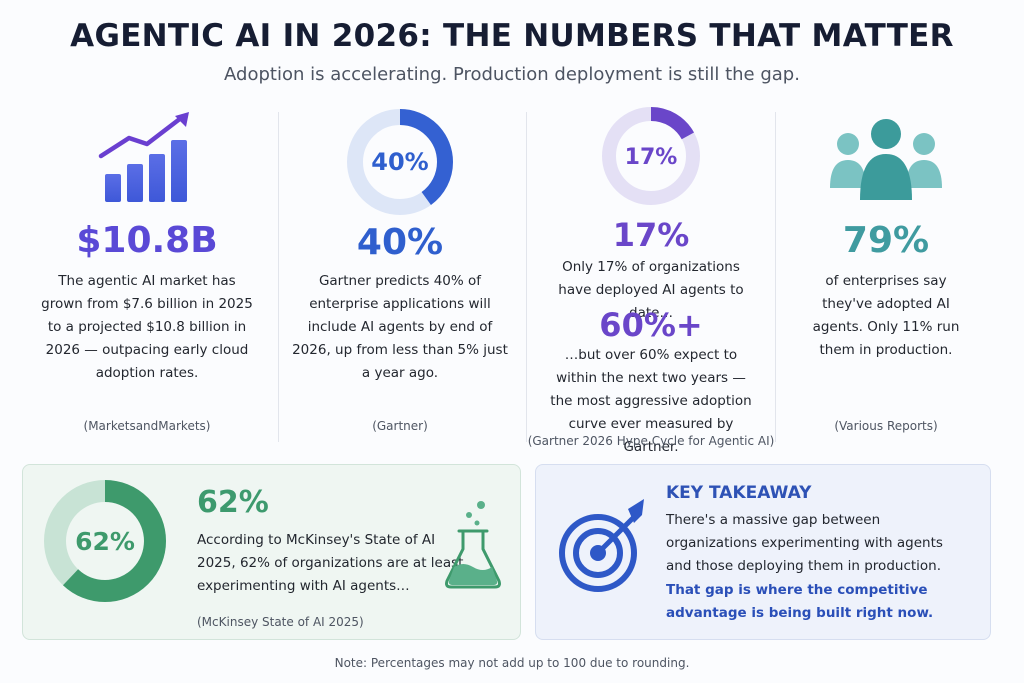 This screenshot has width=1024, height=683. I want to click on donut-label: 17%, so click(651, 157).